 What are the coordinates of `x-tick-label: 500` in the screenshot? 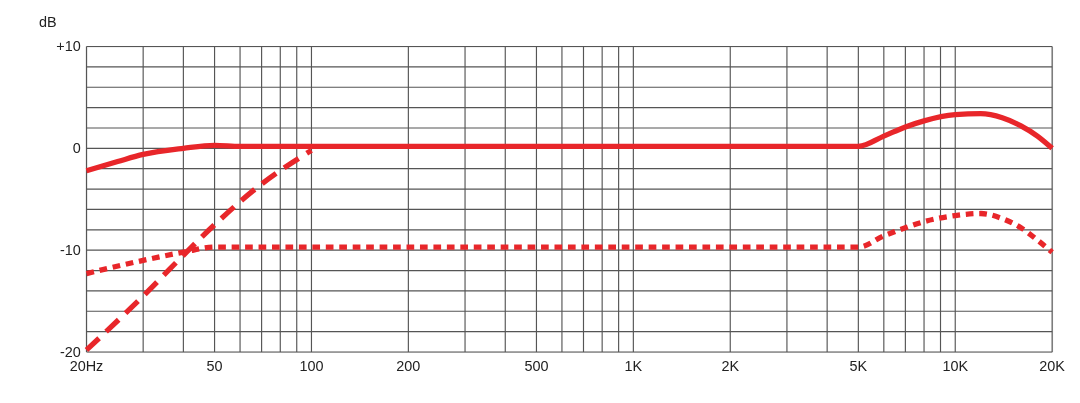 It's located at (536, 366).